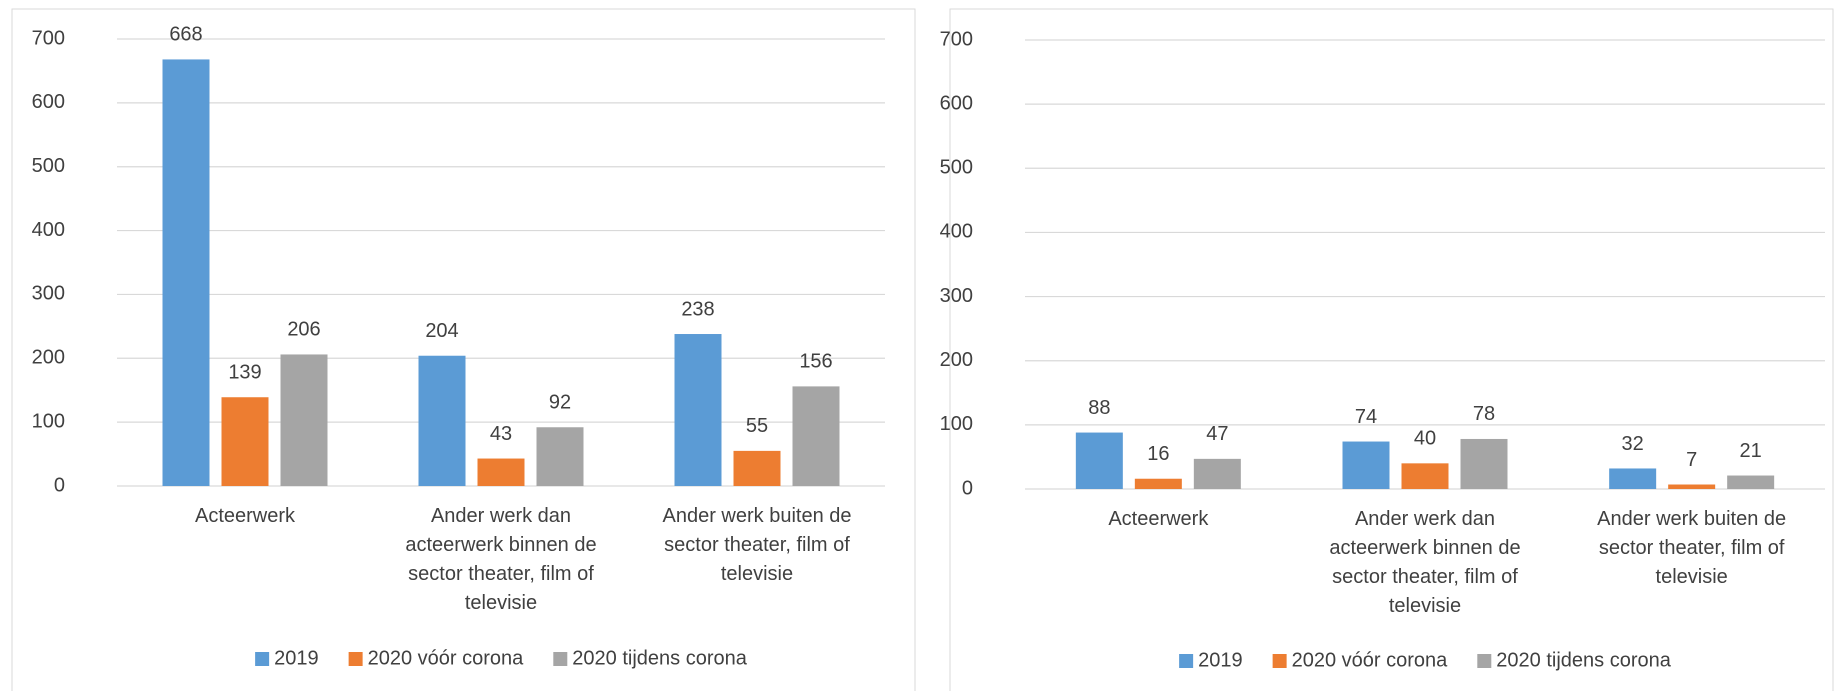 This screenshot has width=1834, height=691. What do you see at coordinates (1633, 444) in the screenshot?
I see `data-label: 32` at bounding box center [1633, 444].